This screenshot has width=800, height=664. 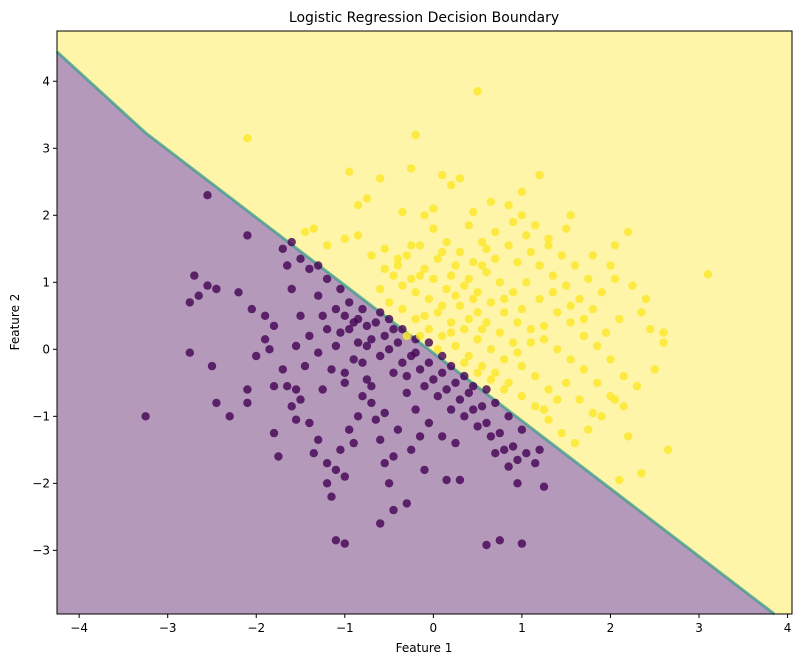 What do you see at coordinates (699, 628) in the screenshot?
I see `x-tick-label: 3` at bounding box center [699, 628].